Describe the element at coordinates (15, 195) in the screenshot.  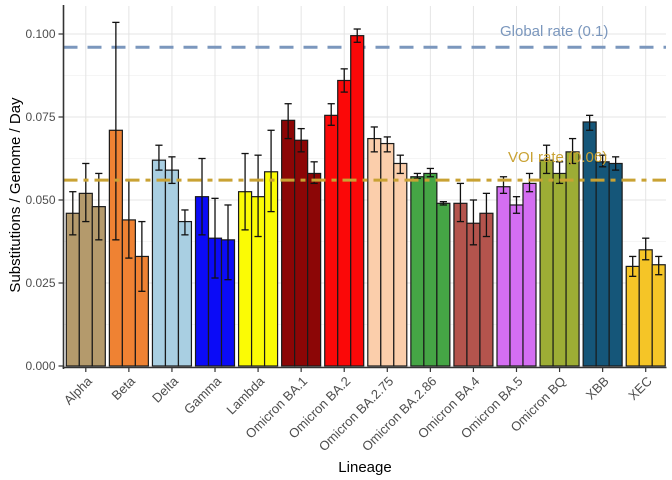
I see `y-axis-title: Substitutions / Genome / Day` at that location.